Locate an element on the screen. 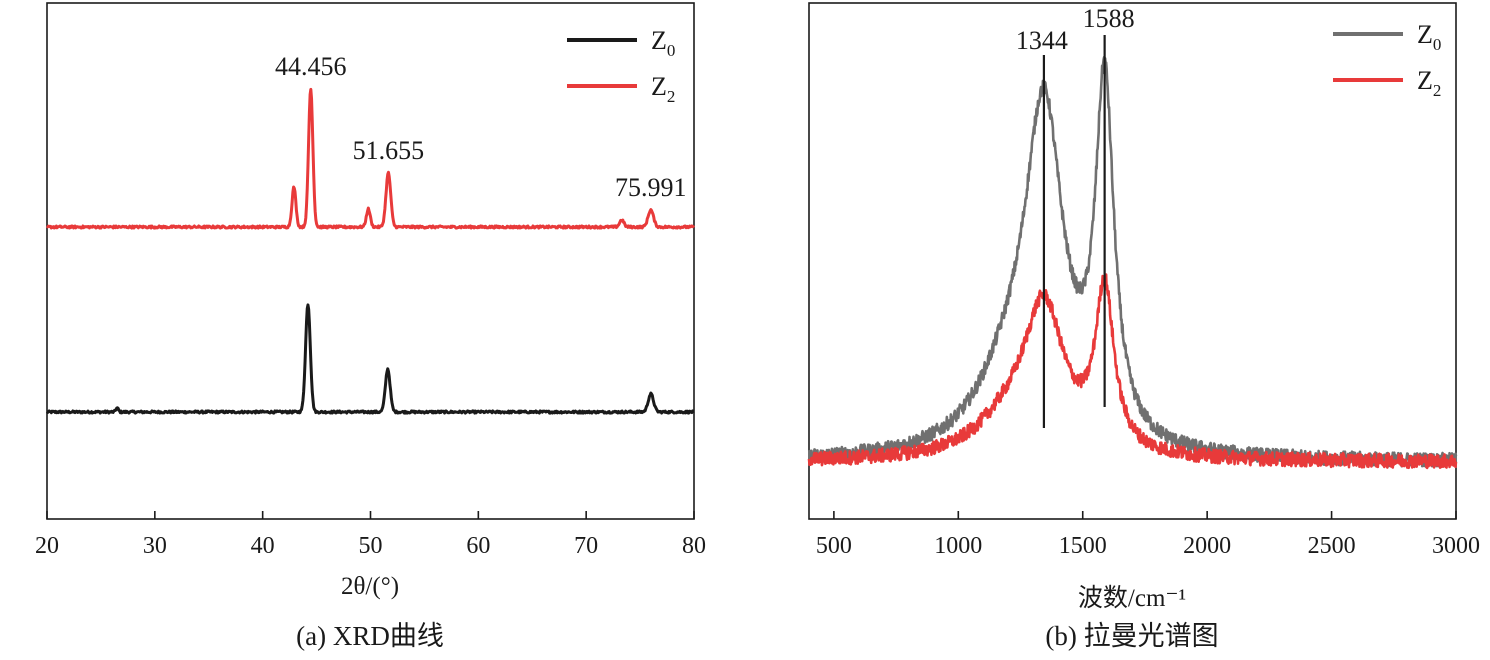 This screenshot has width=1490, height=660. xrd-annotations: 44.456 51.655 75.991 is located at coordinates (481, 127).